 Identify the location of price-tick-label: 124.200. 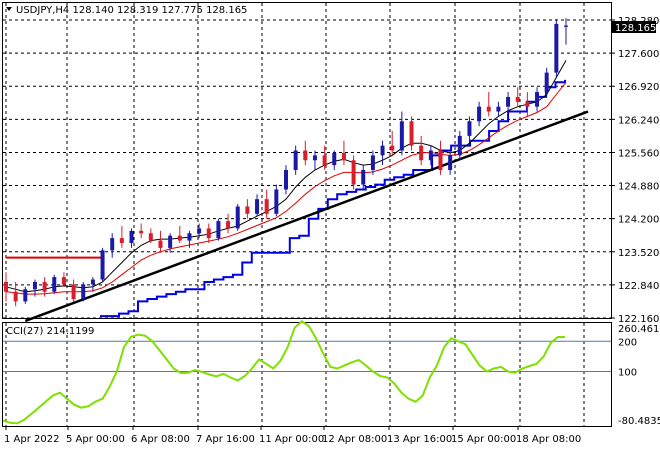
(638, 220).